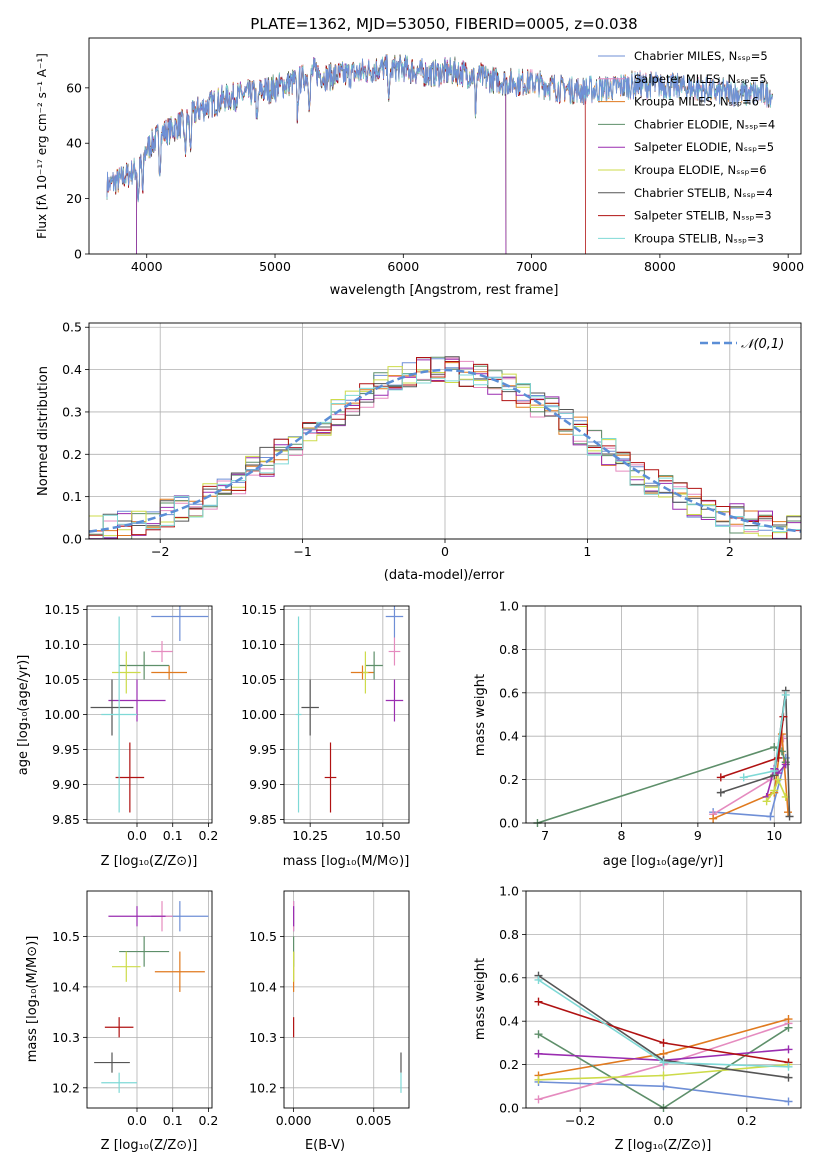  What do you see at coordinates (545, 835) in the screenshot?
I see `x-tick-label: 7` at bounding box center [545, 835].